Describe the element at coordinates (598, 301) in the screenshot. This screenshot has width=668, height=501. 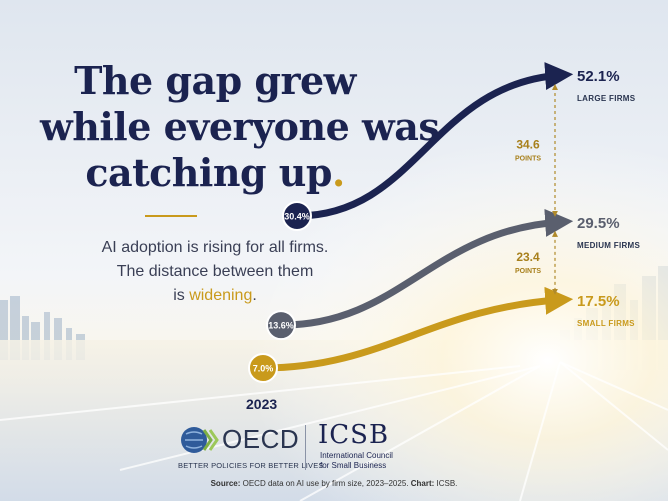
I see `end-value-label: 17.5%` at that location.